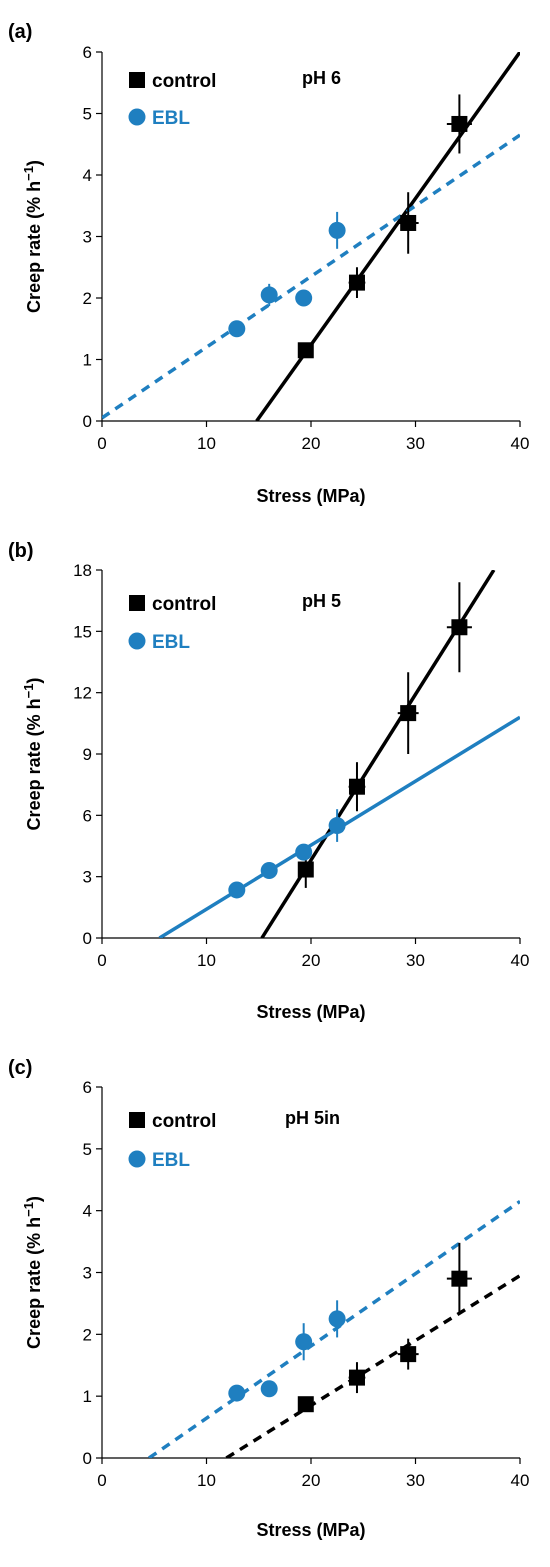  What do you see at coordinates (321, 601) in the screenshot?
I see `ph-annotation: pH 5` at bounding box center [321, 601].